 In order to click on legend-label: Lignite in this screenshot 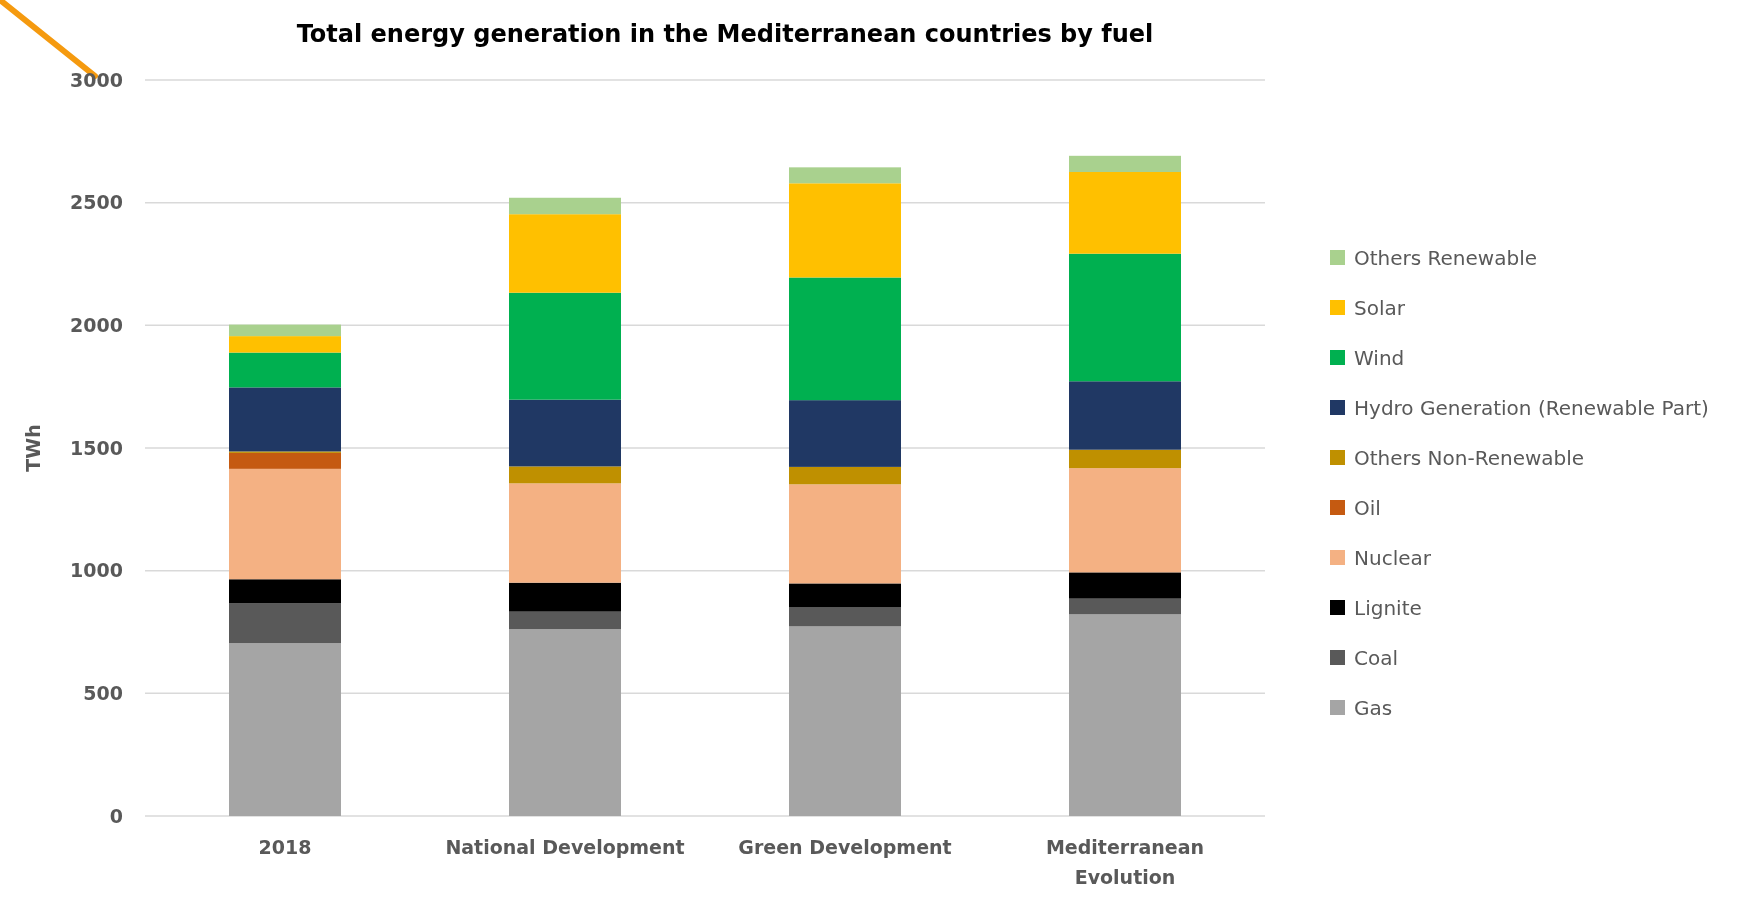, I will do `click(1388, 608)`.